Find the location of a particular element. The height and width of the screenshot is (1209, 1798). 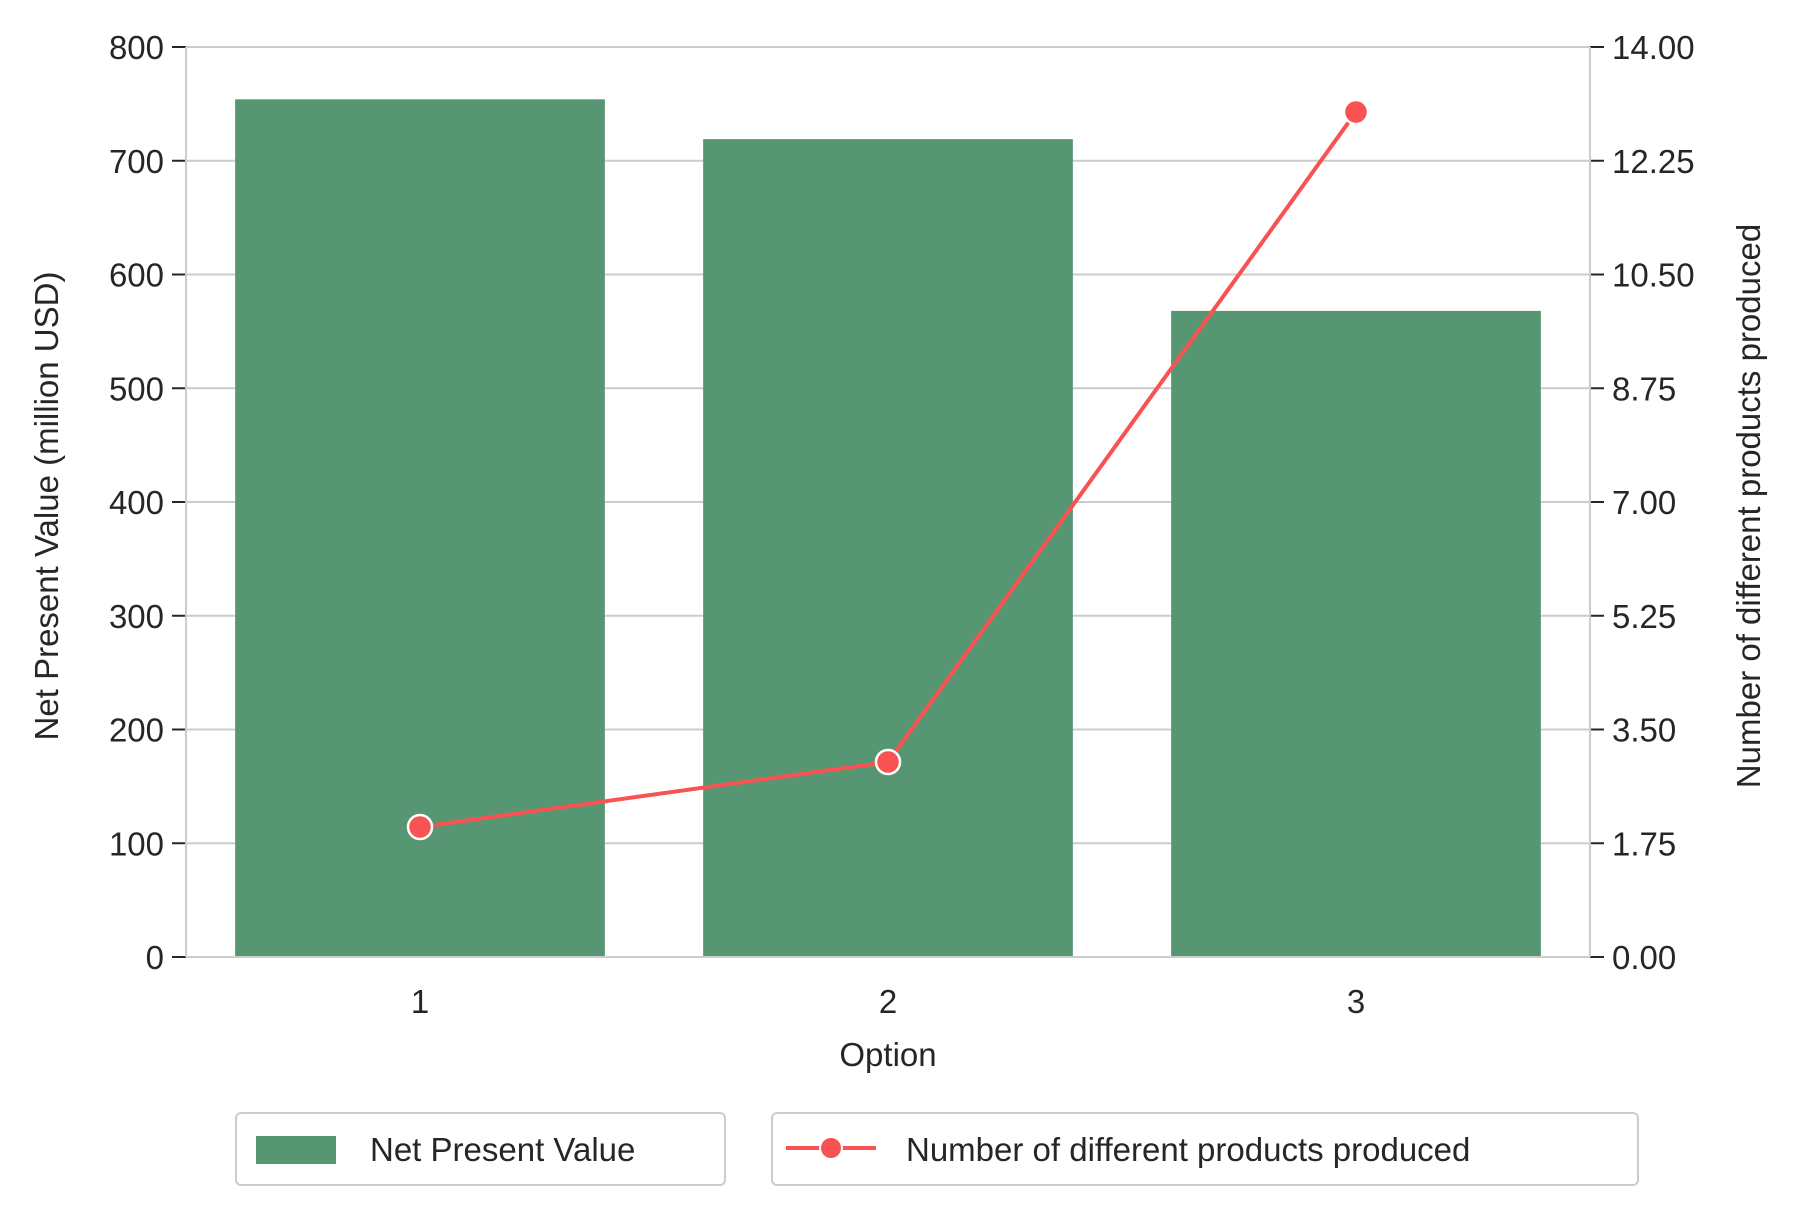

legend-label-products: Number of different products produced is located at coordinates (1188, 1149).